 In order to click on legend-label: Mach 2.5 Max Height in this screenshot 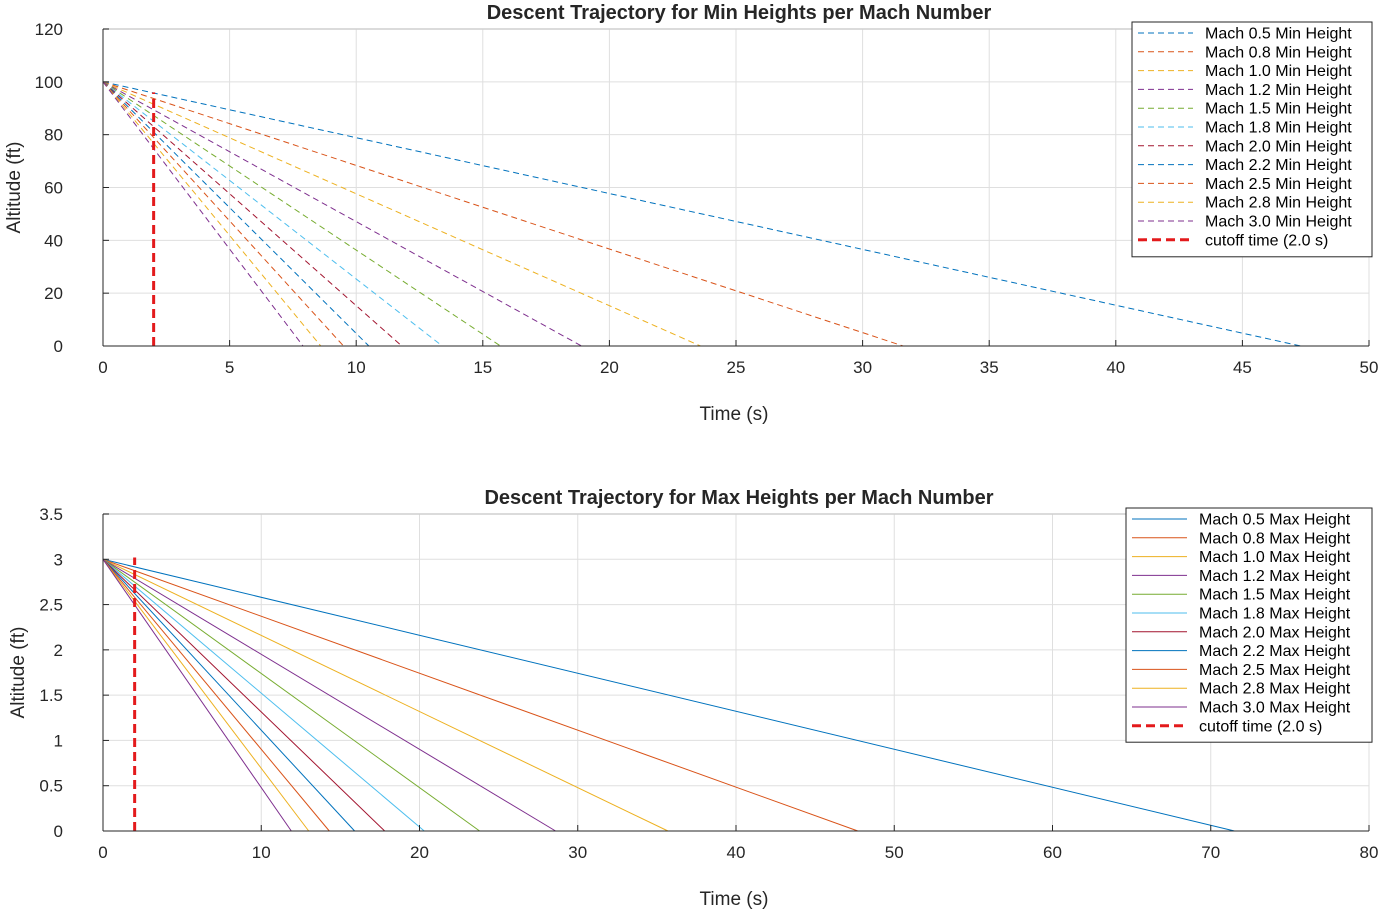, I will do `click(1275, 670)`.